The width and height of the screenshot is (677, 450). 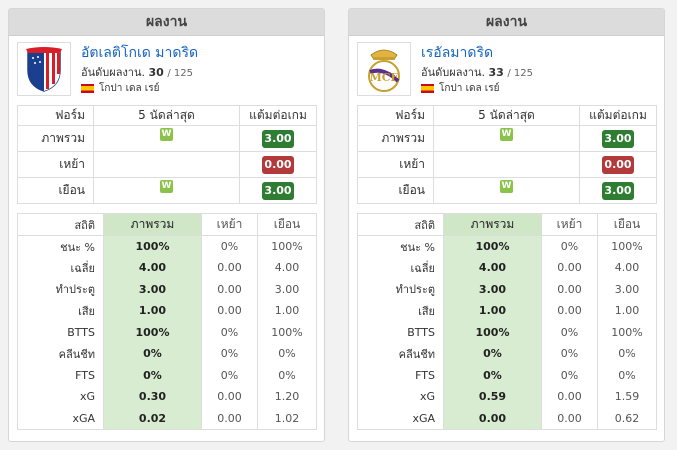 I want to click on stats-row: xGA 0.02 0.00 1.02, so click(x=167, y=418).